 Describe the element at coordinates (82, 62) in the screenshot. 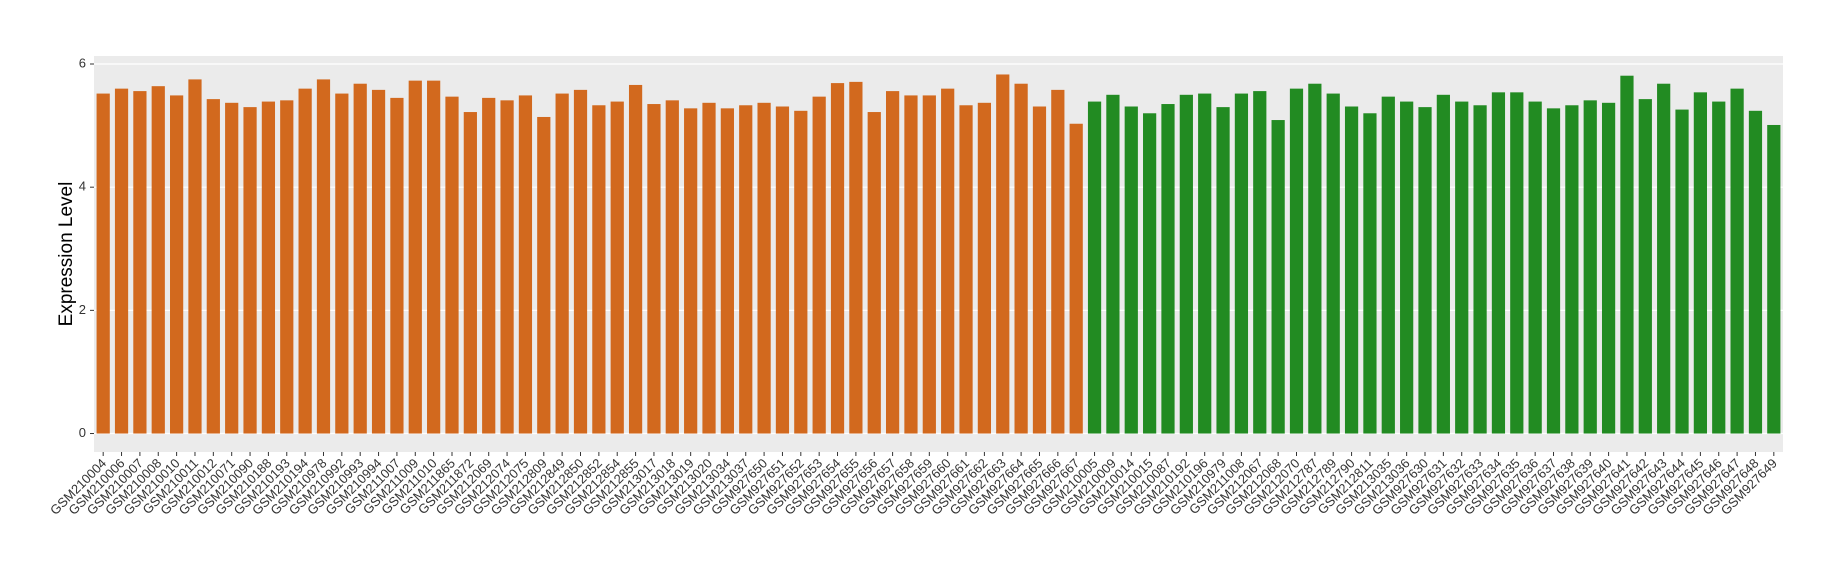

I see `y-tick-label: 6` at that location.